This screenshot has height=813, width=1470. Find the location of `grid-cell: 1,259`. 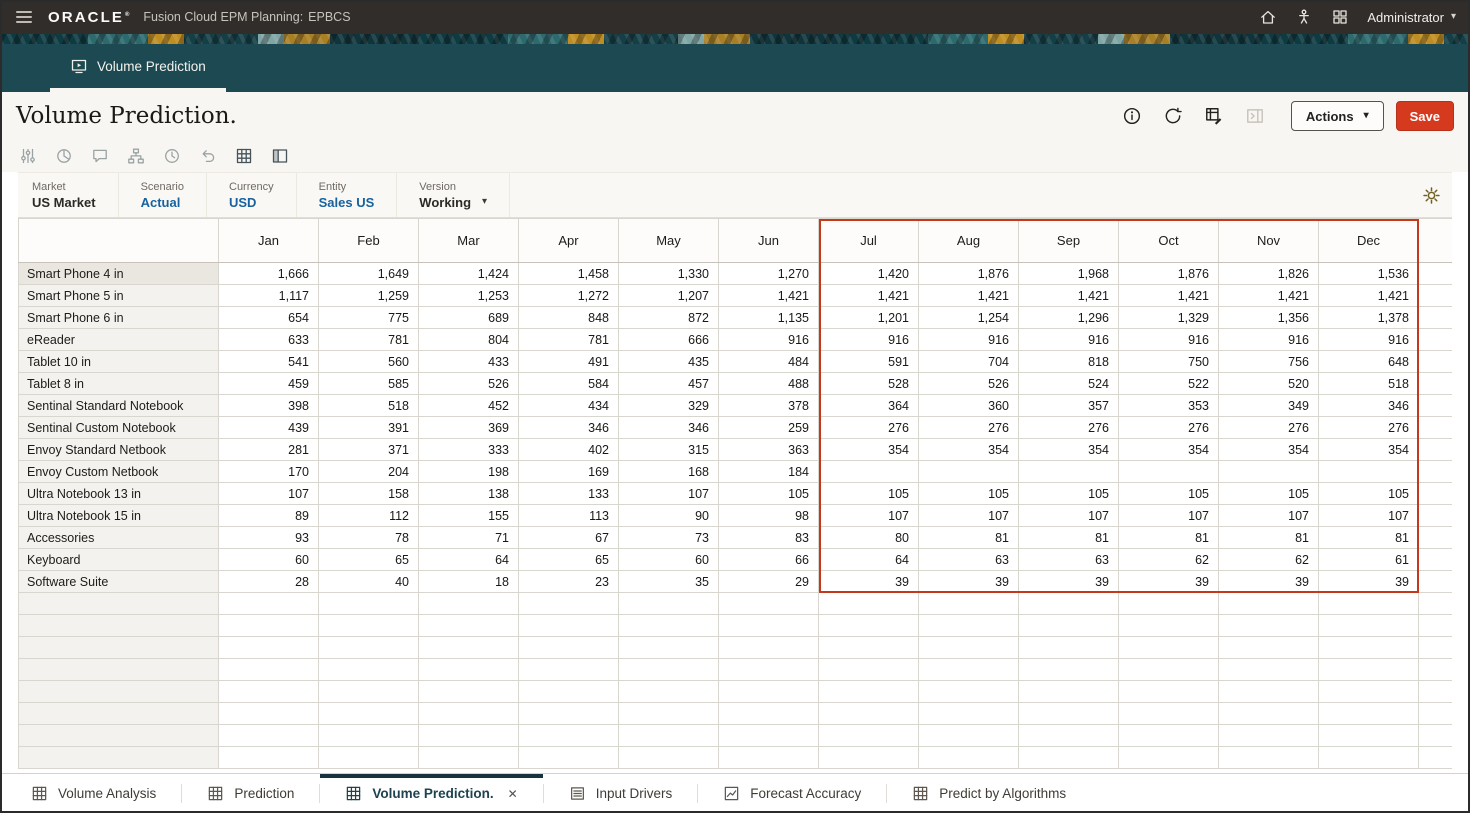

grid-cell: 1,259 is located at coordinates (368, 295).